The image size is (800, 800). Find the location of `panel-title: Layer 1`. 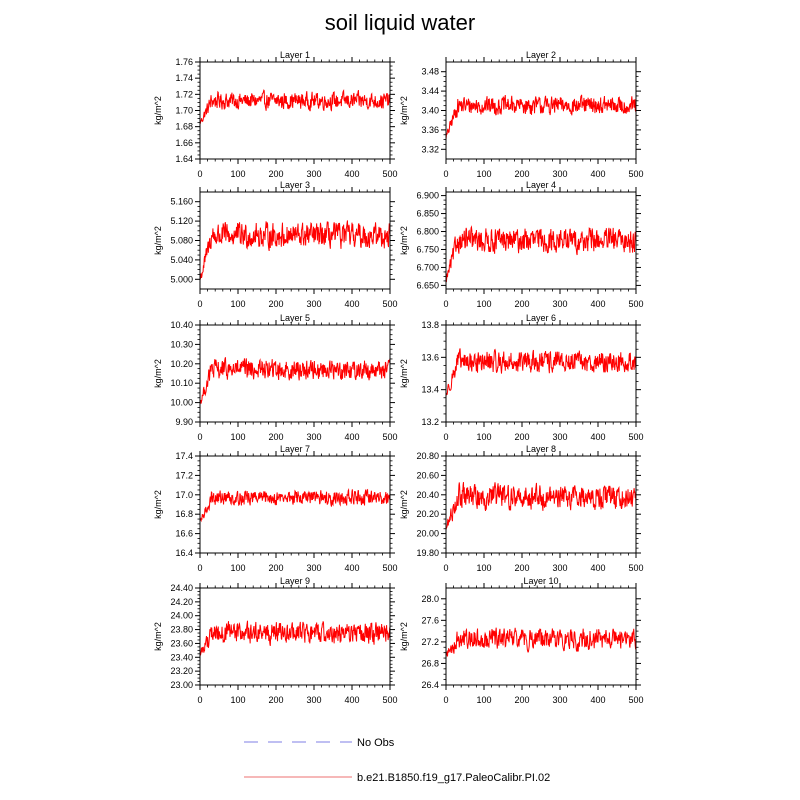

panel-title: Layer 1 is located at coordinates (295, 55).